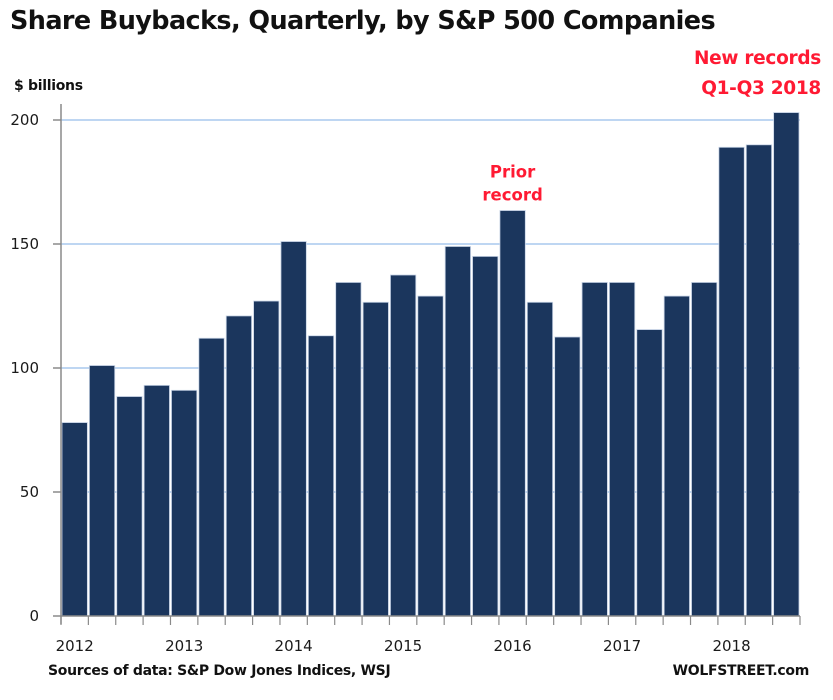 Image resolution: width=833 pixels, height=700 pixels. What do you see at coordinates (294, 646) in the screenshot?
I see `x-tick-label-2014: 2014` at bounding box center [294, 646].